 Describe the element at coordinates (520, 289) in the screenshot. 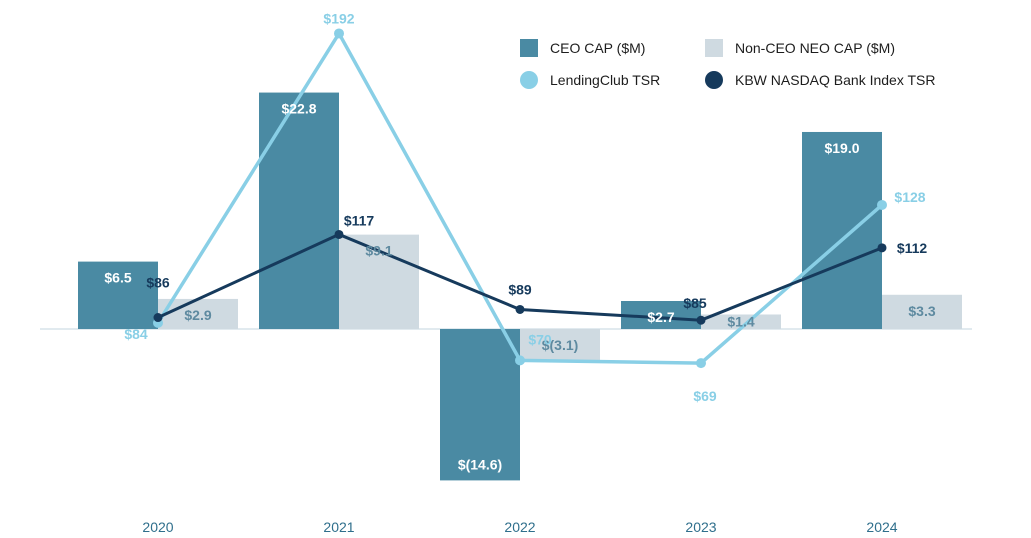

I see `label-kbw-tsr-2022: $89` at that location.